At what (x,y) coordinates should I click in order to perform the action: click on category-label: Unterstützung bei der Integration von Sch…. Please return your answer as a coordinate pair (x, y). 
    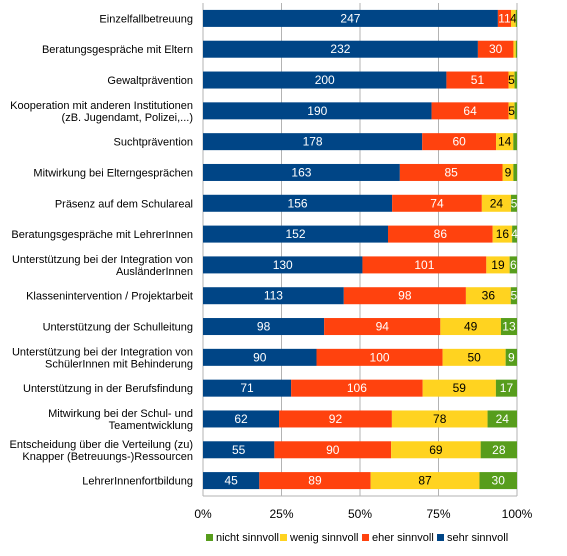
    Looking at the image, I should click on (102, 358).